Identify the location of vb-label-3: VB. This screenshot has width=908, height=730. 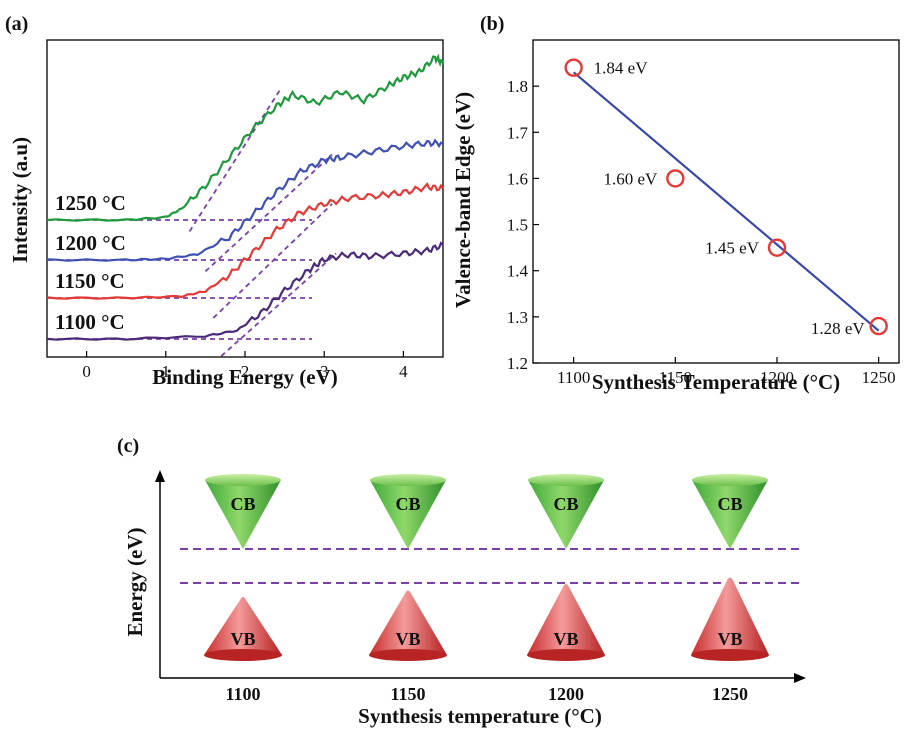
(729, 639).